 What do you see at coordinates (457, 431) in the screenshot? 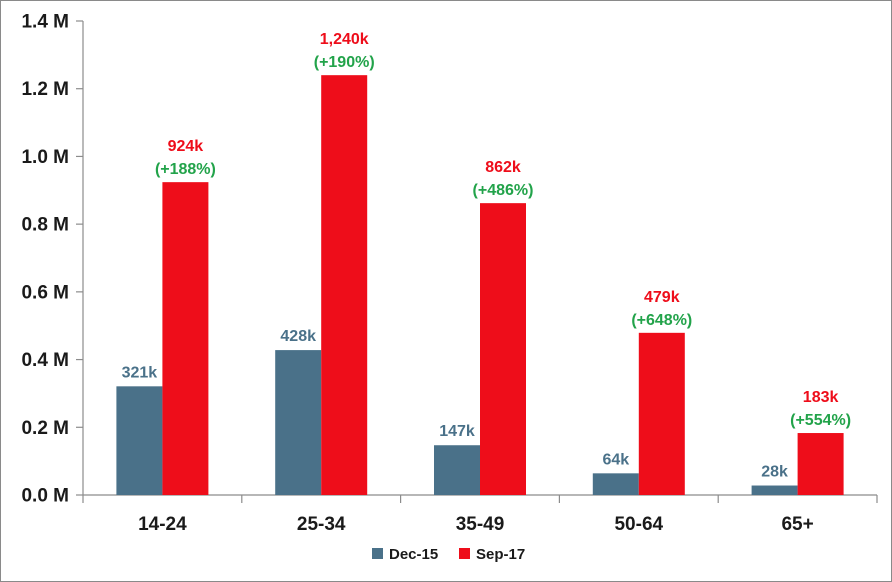
I see `data-label-dec-15: 147k` at bounding box center [457, 431].